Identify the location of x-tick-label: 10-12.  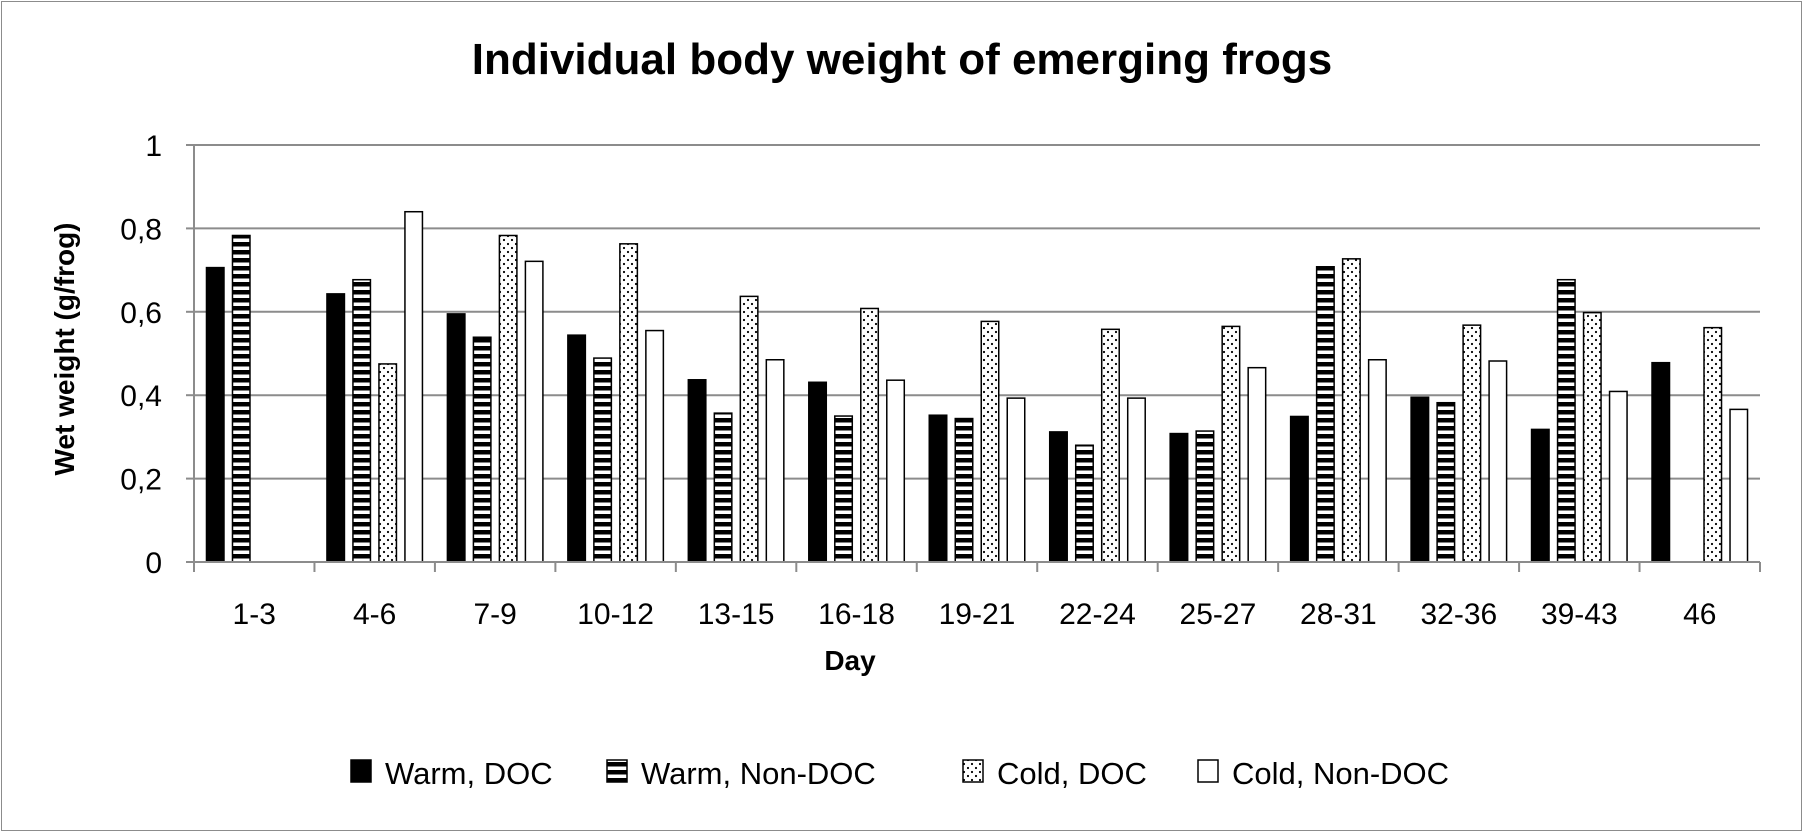
(615, 614).